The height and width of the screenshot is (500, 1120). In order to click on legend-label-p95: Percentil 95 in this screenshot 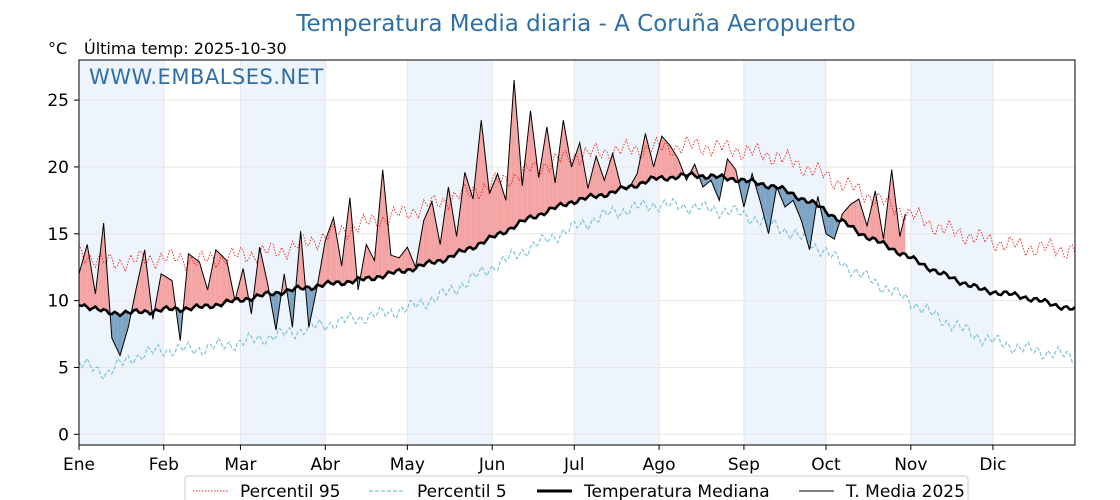, I will do `click(290, 491)`.